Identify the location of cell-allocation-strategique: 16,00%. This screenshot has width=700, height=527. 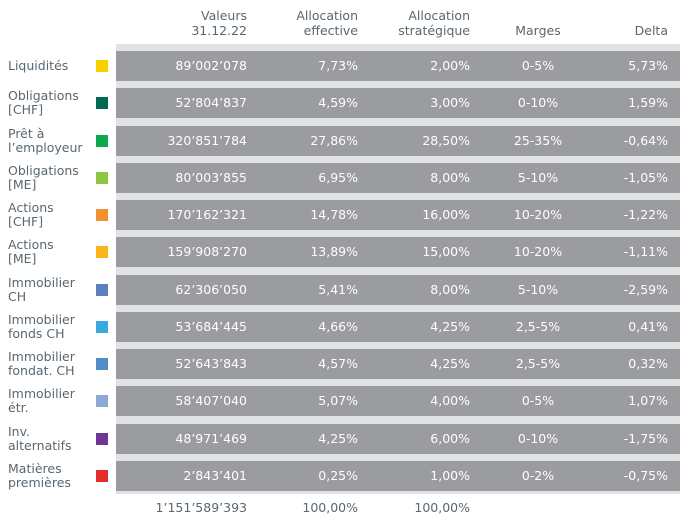
(446, 214).